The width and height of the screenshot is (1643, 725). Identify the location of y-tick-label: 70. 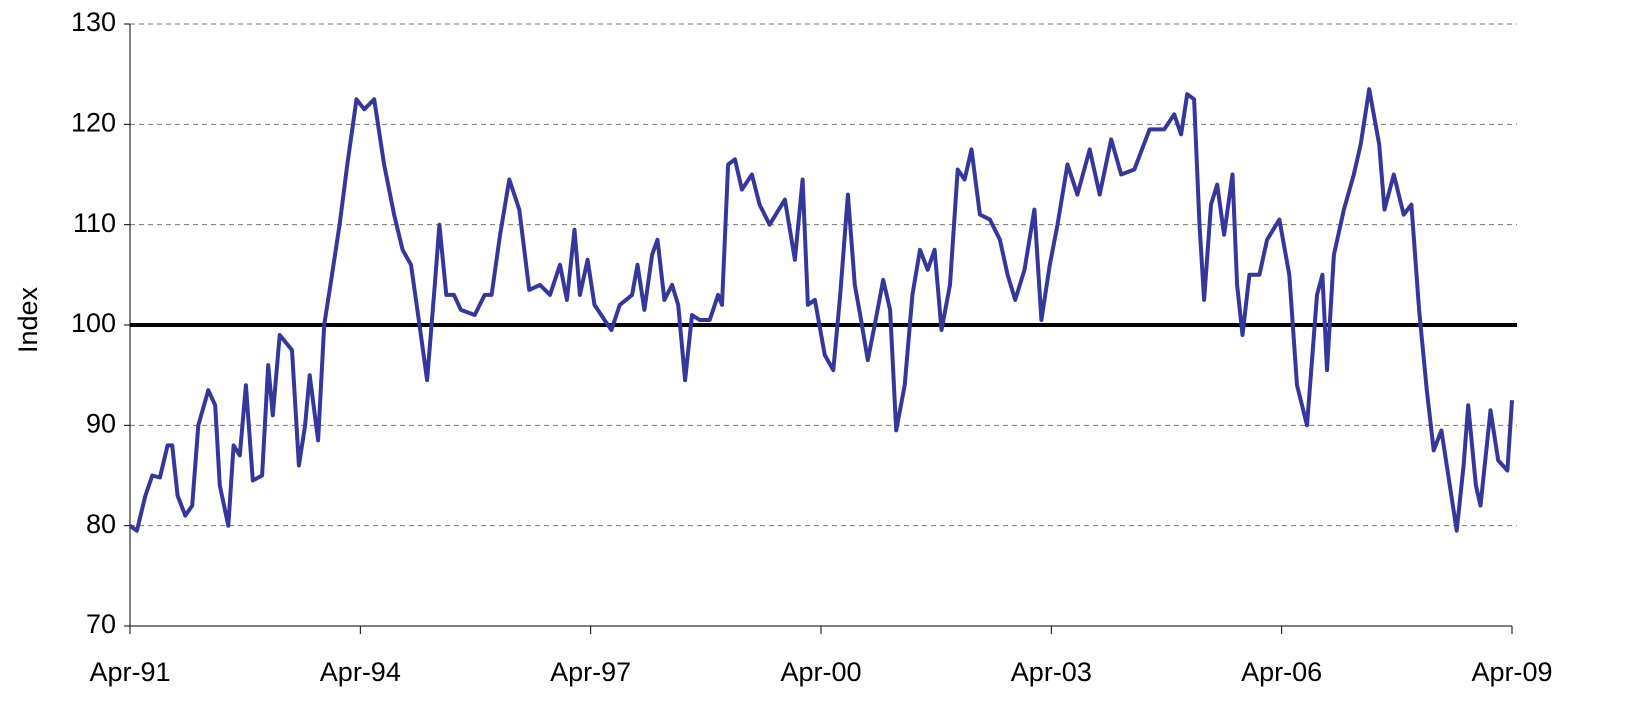
(101, 624).